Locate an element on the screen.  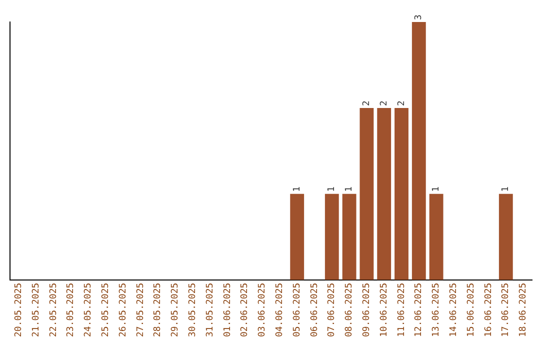
x-tick-label: 16.06.2025 is located at coordinates (489, 310).